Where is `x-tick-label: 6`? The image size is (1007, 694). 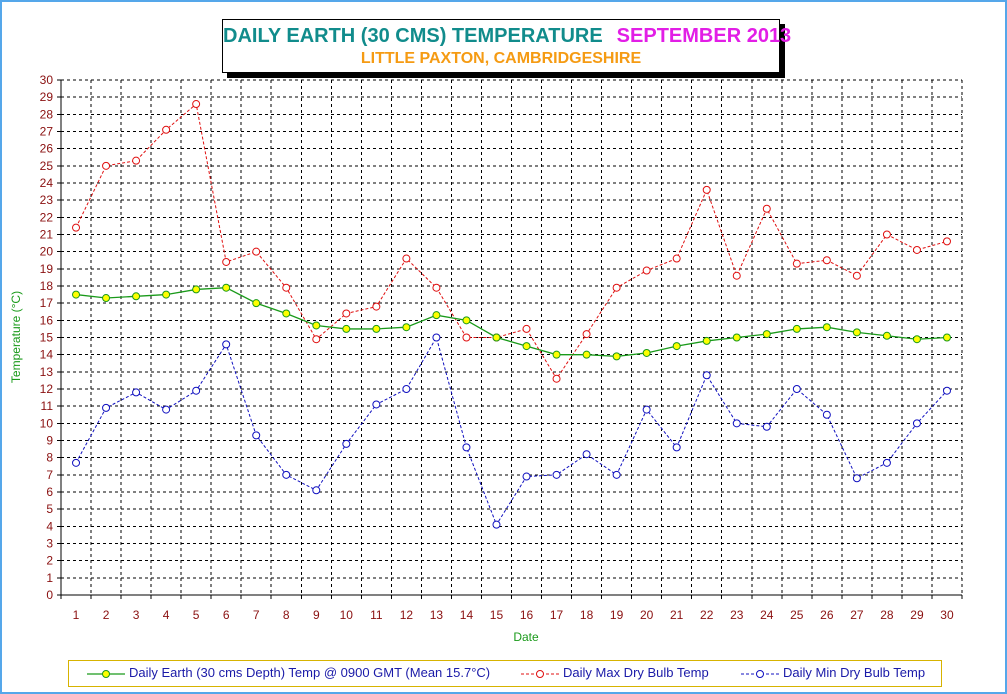 x-tick-label: 6 is located at coordinates (226, 615).